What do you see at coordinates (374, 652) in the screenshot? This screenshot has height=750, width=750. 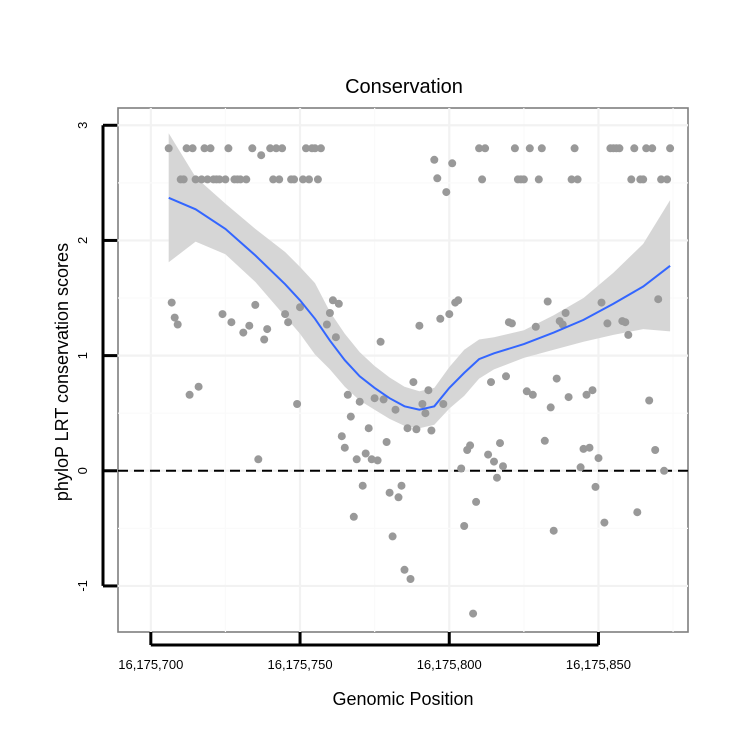 I see `x-axis: 16,175,700 16,175,750 16,175,800 16,175,850` at bounding box center [374, 652].